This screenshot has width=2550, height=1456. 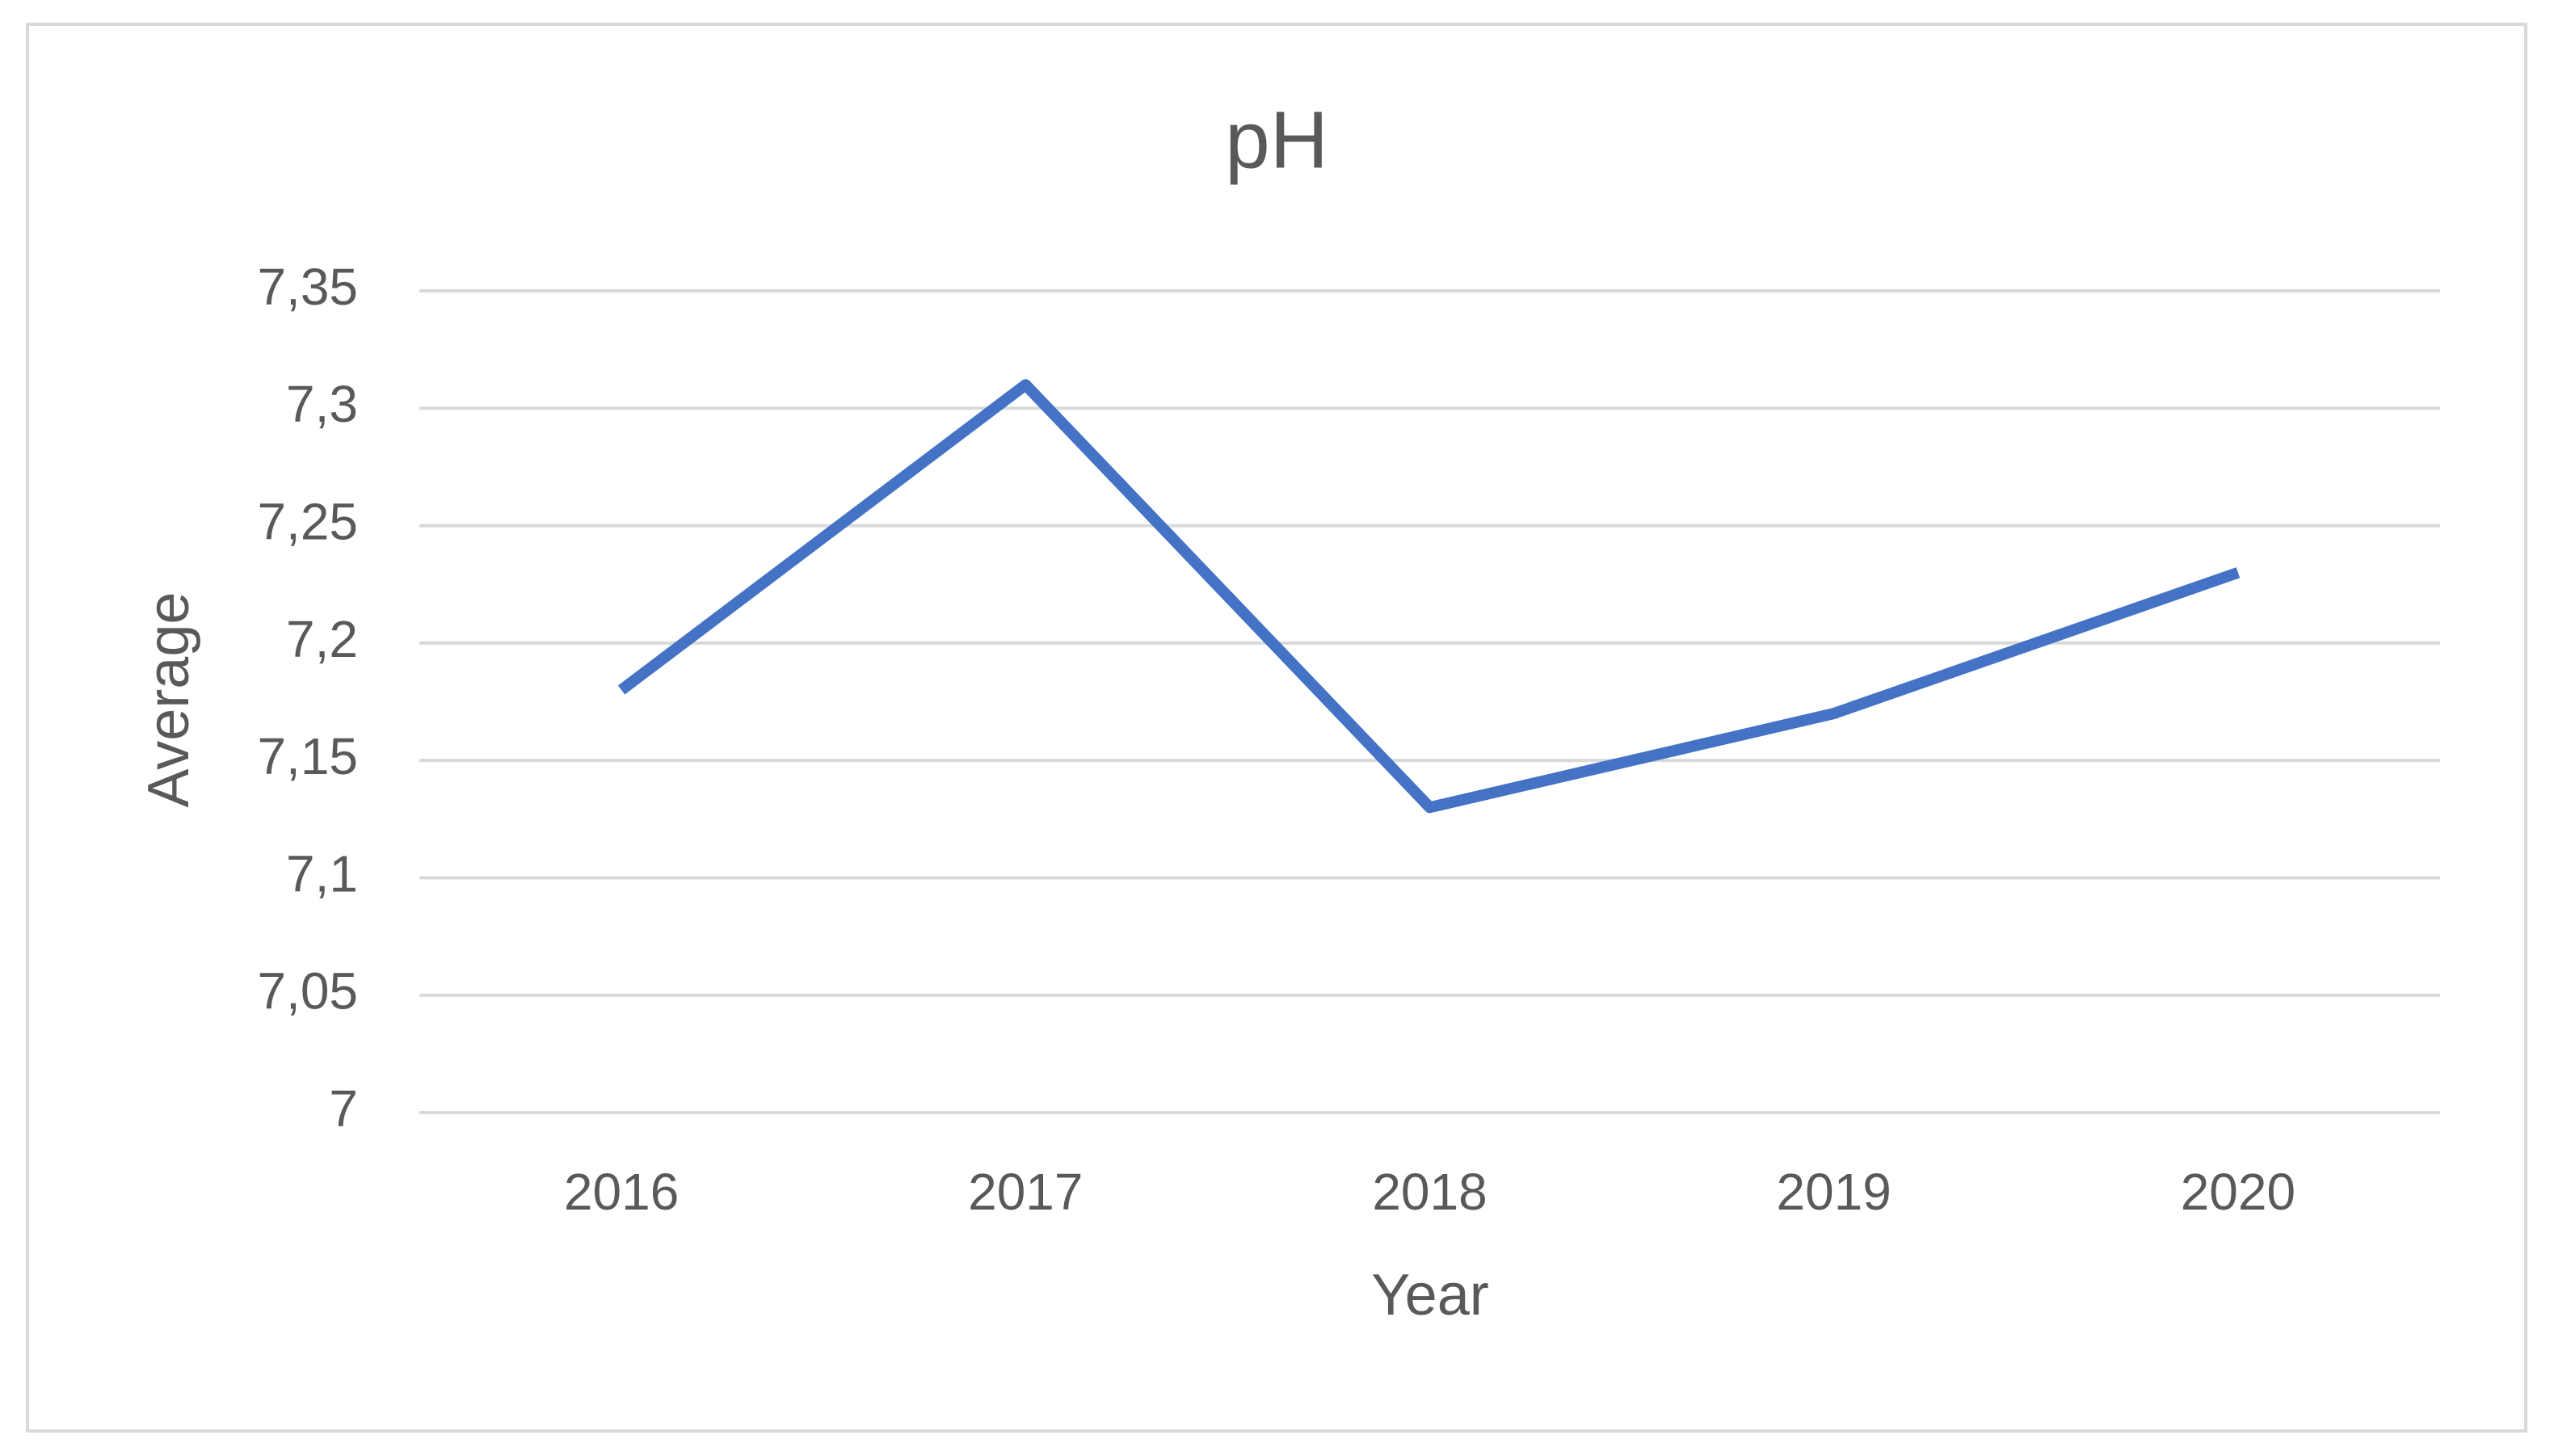 I want to click on y-tick-label: 7,25, so click(x=307, y=521).